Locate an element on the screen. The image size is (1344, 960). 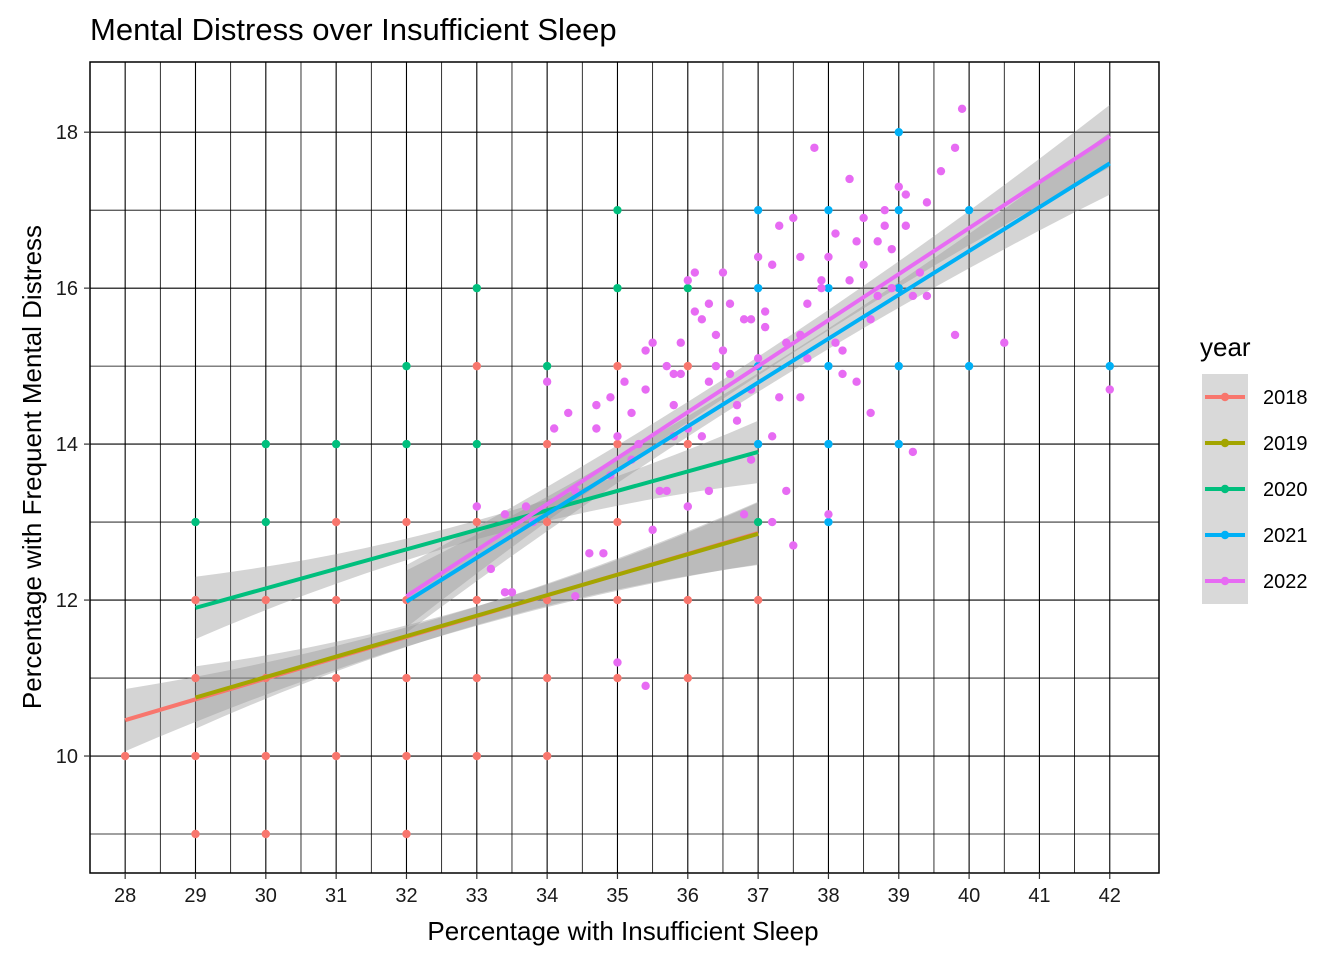
y-axis-title: Percentage with Frequent Mental Distress is located at coordinates (32, 467).